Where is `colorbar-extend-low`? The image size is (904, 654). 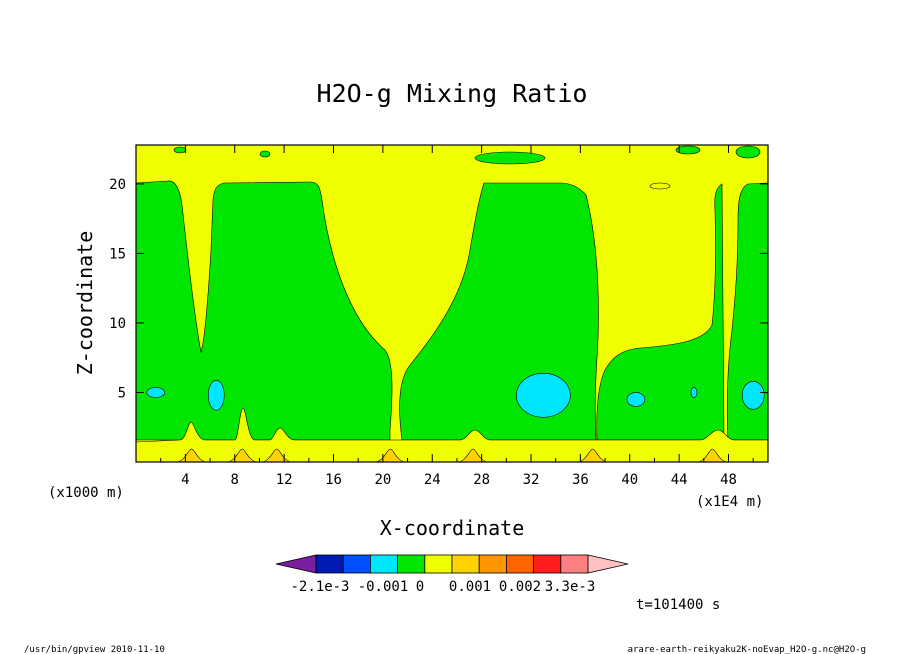
colorbar-extend-low is located at coordinates (296, 564).